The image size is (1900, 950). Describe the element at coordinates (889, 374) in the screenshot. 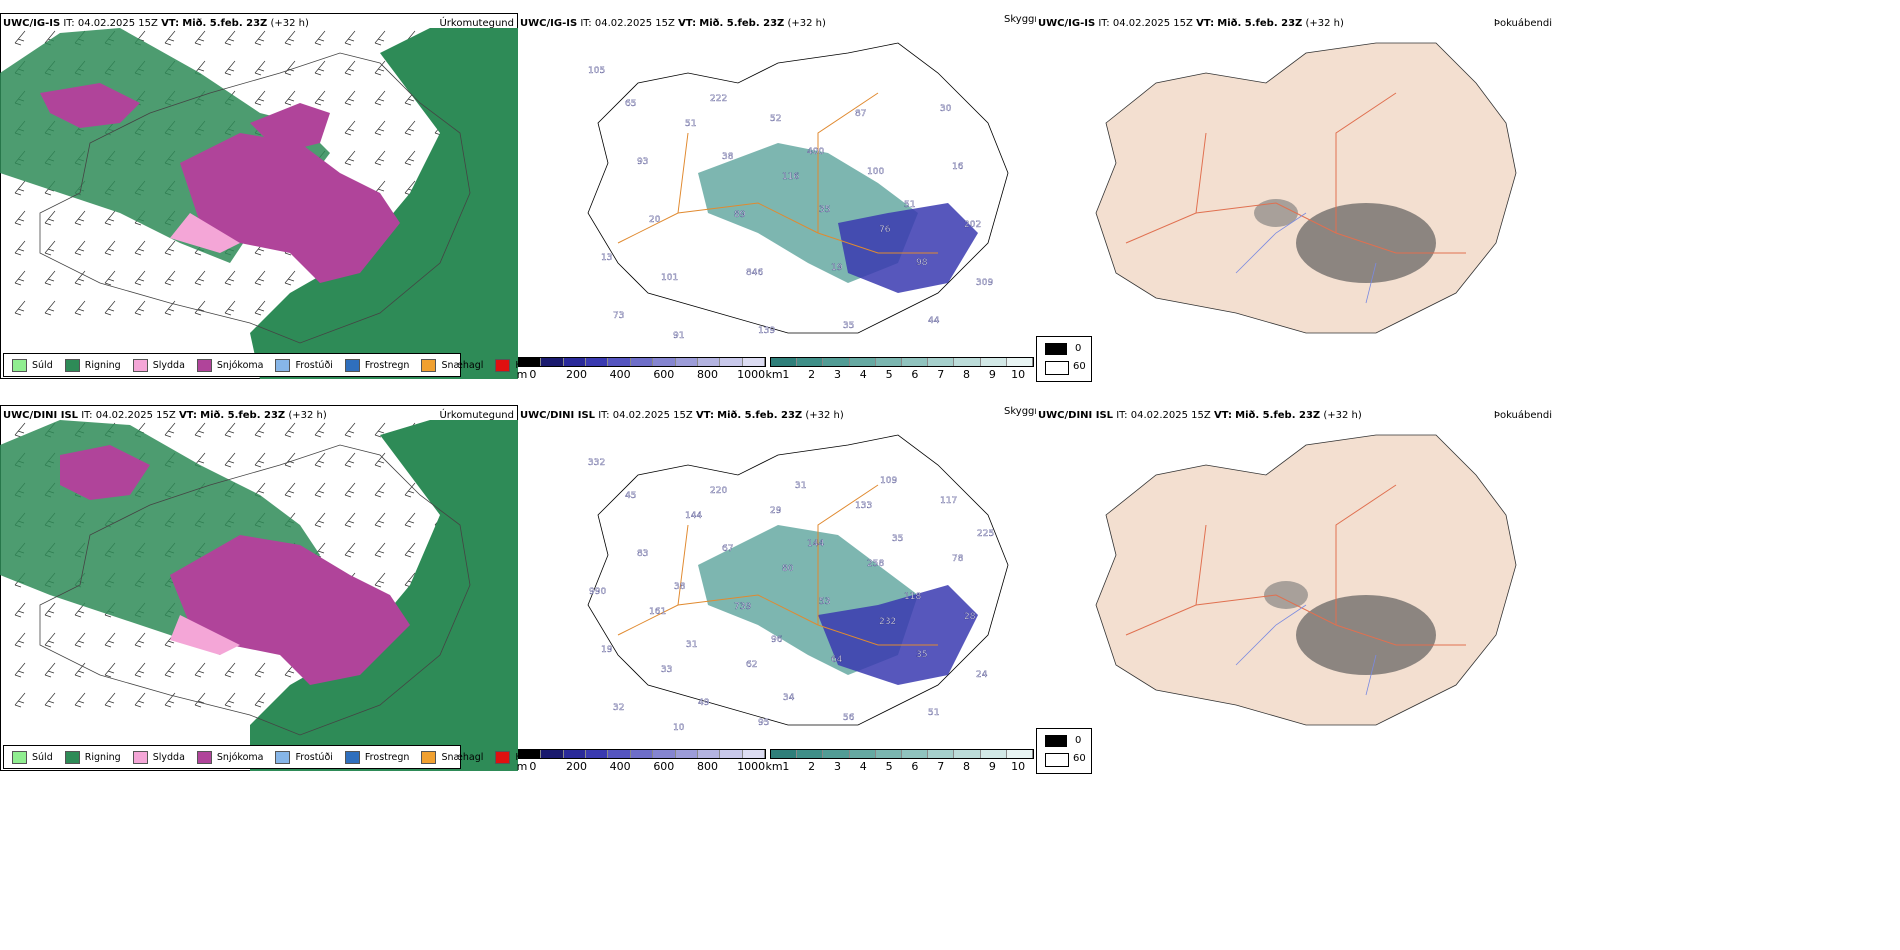

I see `colorbar-tick-label: 5` at that location.